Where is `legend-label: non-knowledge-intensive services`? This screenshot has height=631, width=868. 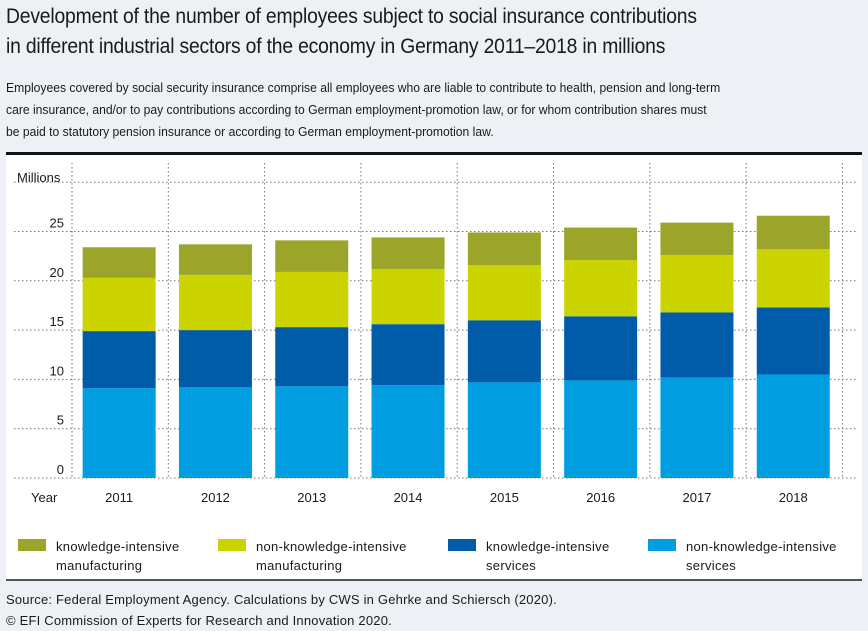
legend-label: non-knowledge-intensive services is located at coordinates (777, 556).